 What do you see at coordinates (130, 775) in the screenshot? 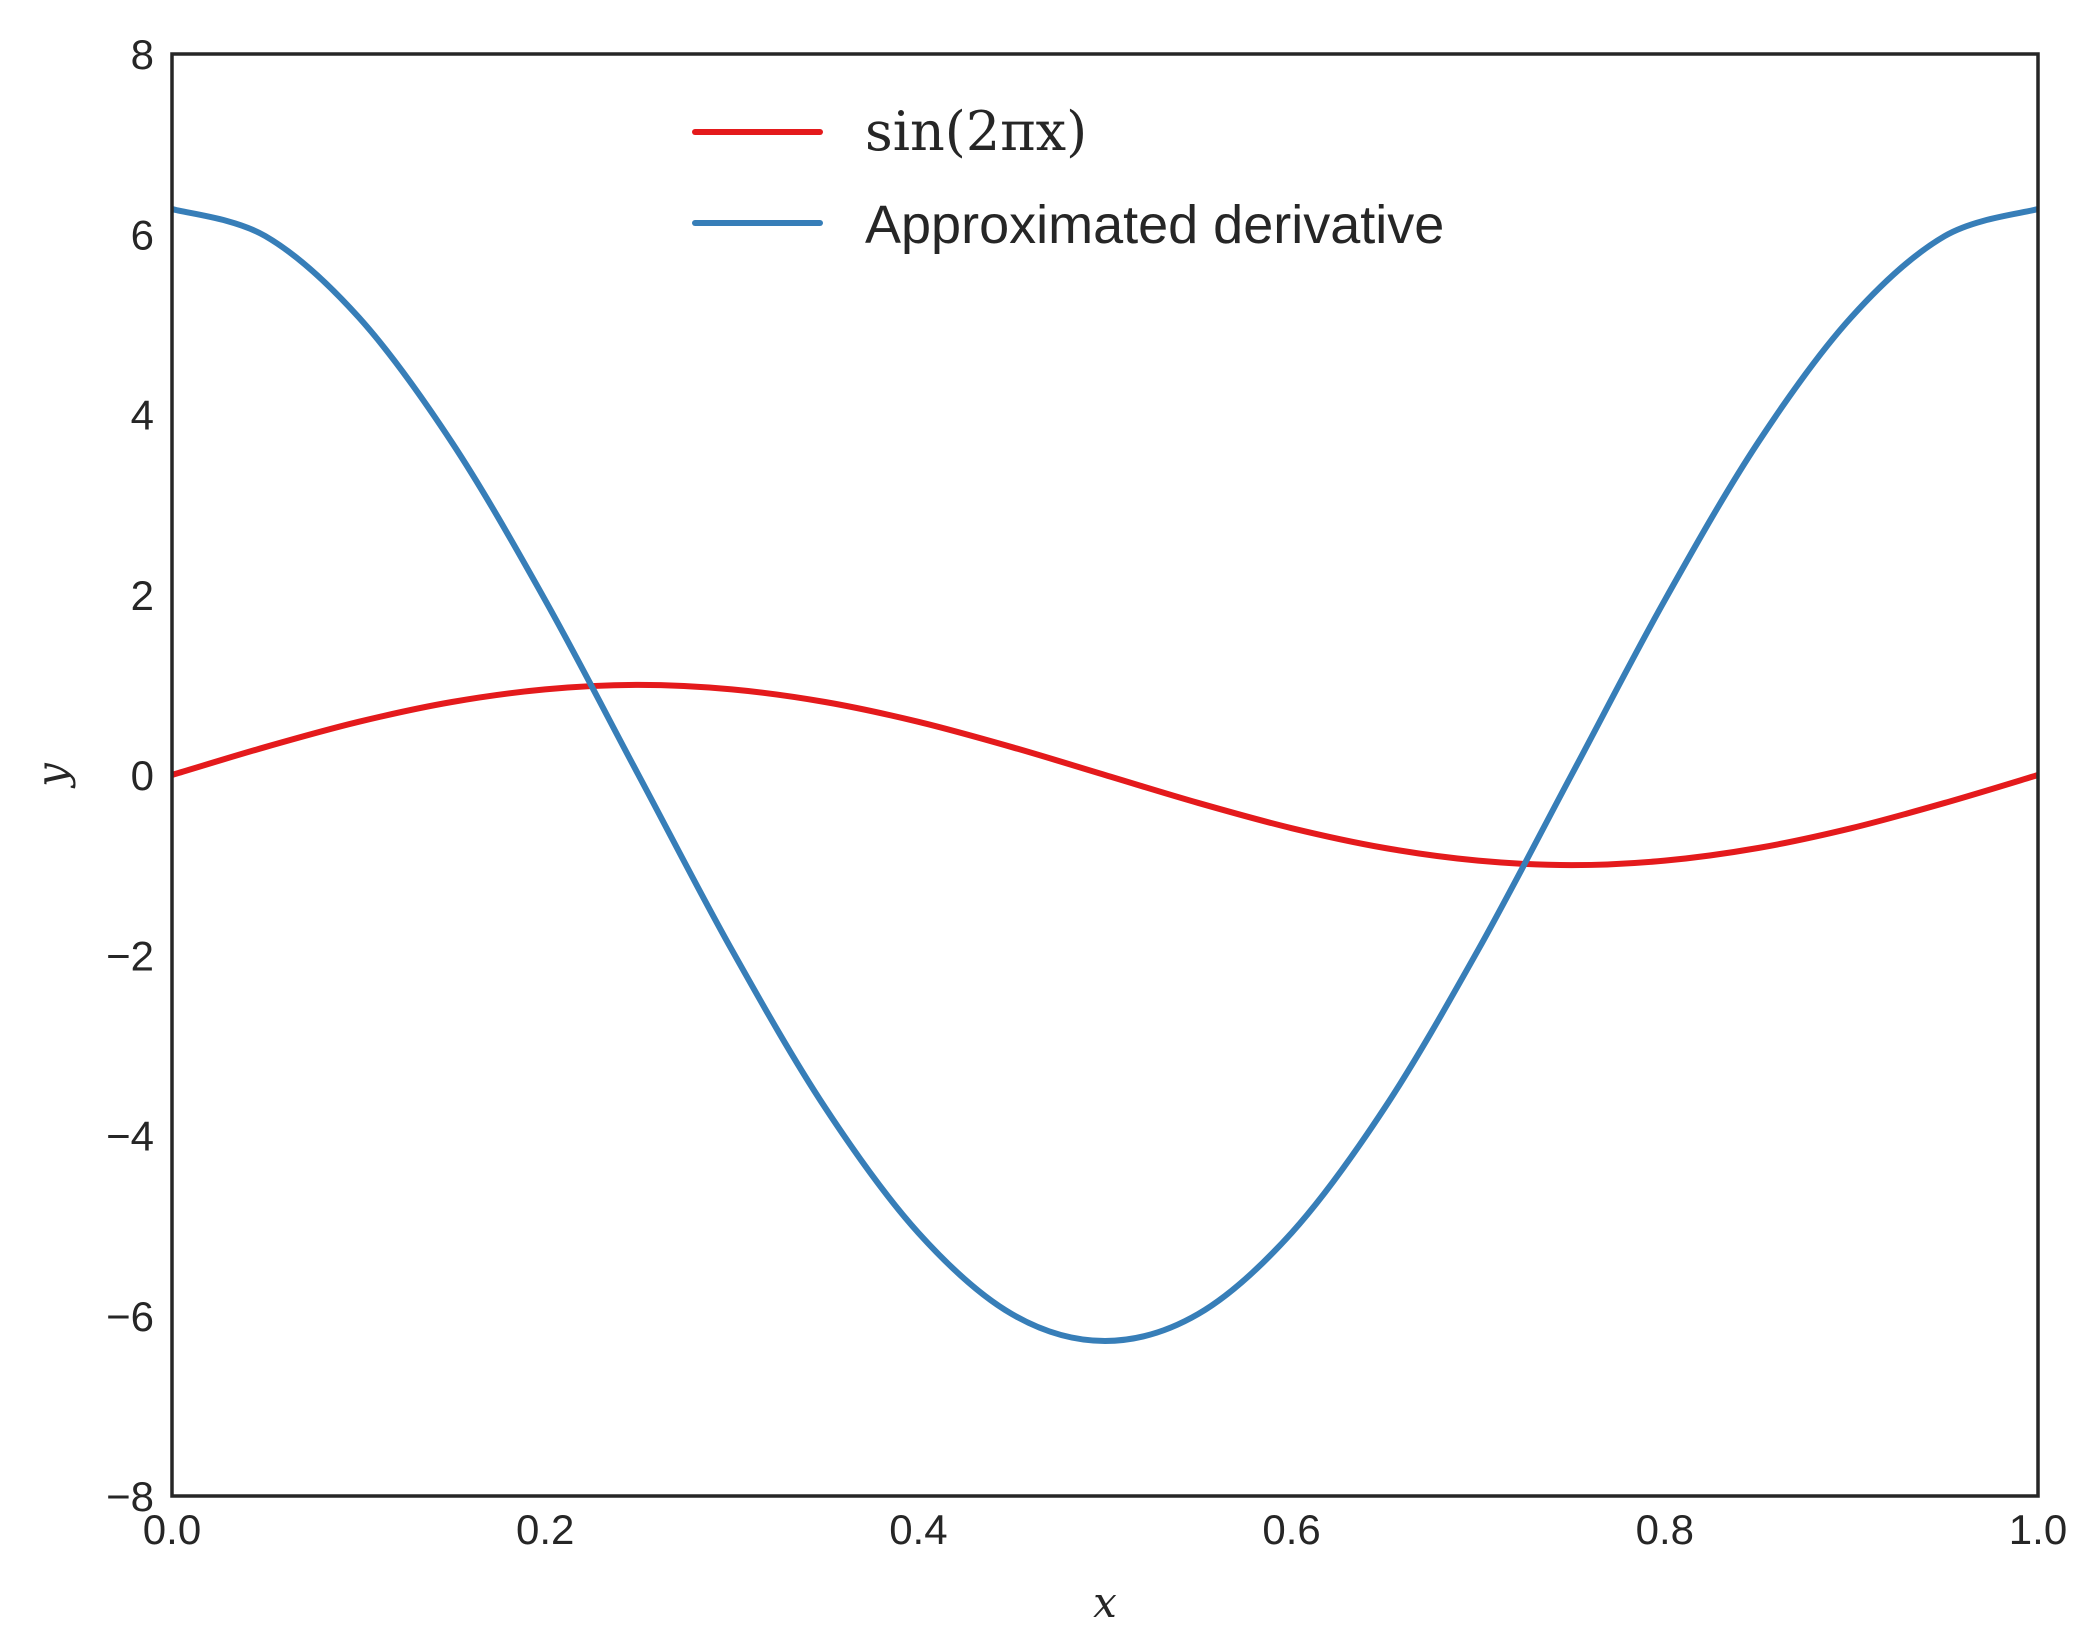
I see `y-tick-labels: 8 6 4 2 0 −2 −4 −6 −8` at bounding box center [130, 775].